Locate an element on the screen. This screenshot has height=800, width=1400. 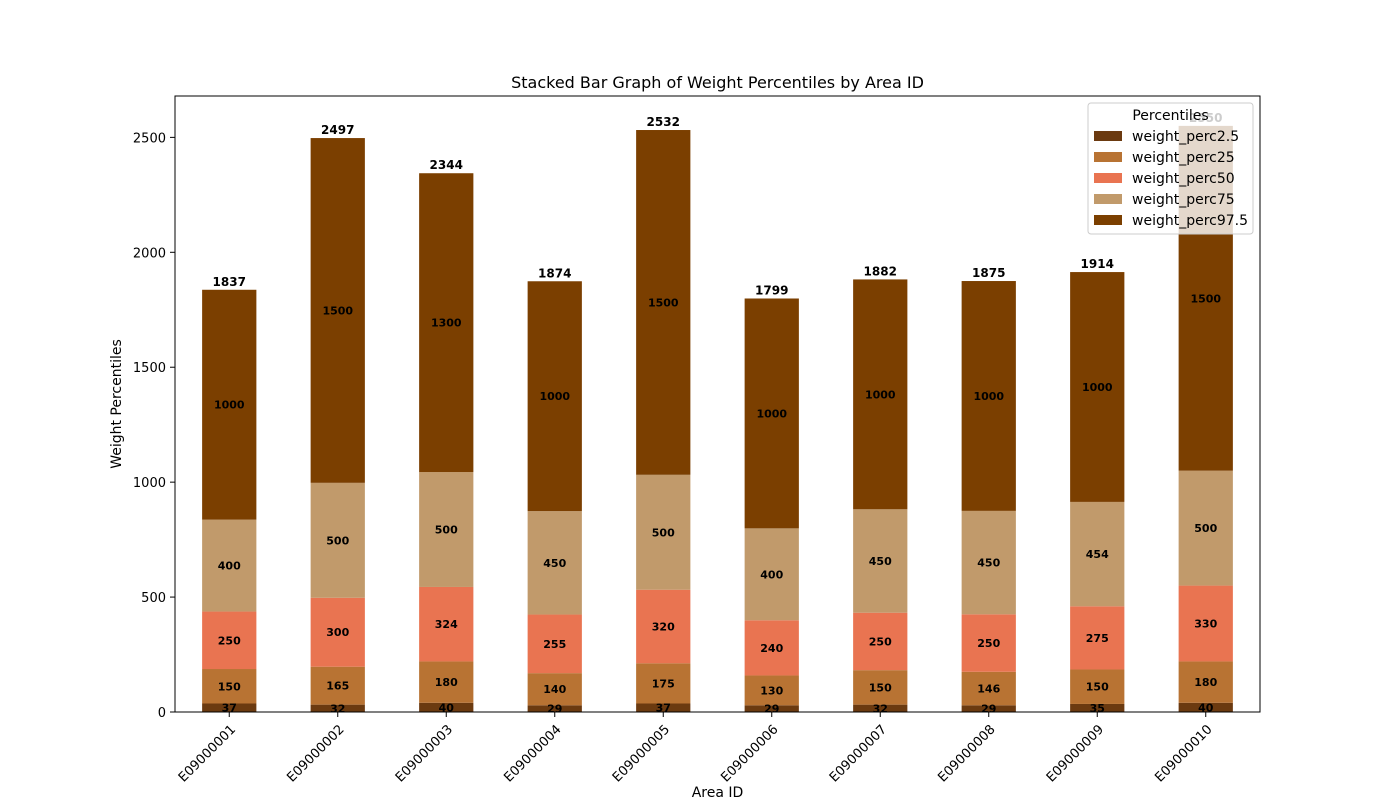
bar-segment-weight_perc75-E09000010 is located at coordinates (1205, 528).